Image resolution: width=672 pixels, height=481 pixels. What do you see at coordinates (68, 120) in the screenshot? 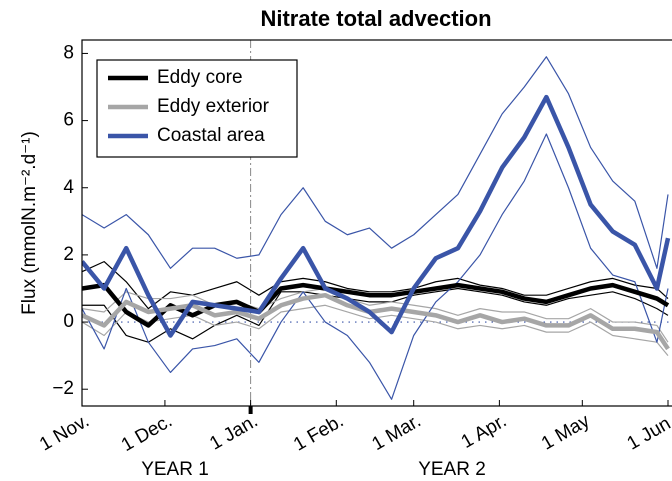
I see `y-tick-label: 6` at bounding box center [68, 120].